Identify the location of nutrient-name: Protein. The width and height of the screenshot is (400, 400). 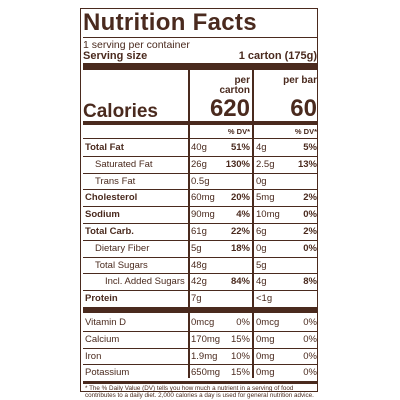
(101, 299).